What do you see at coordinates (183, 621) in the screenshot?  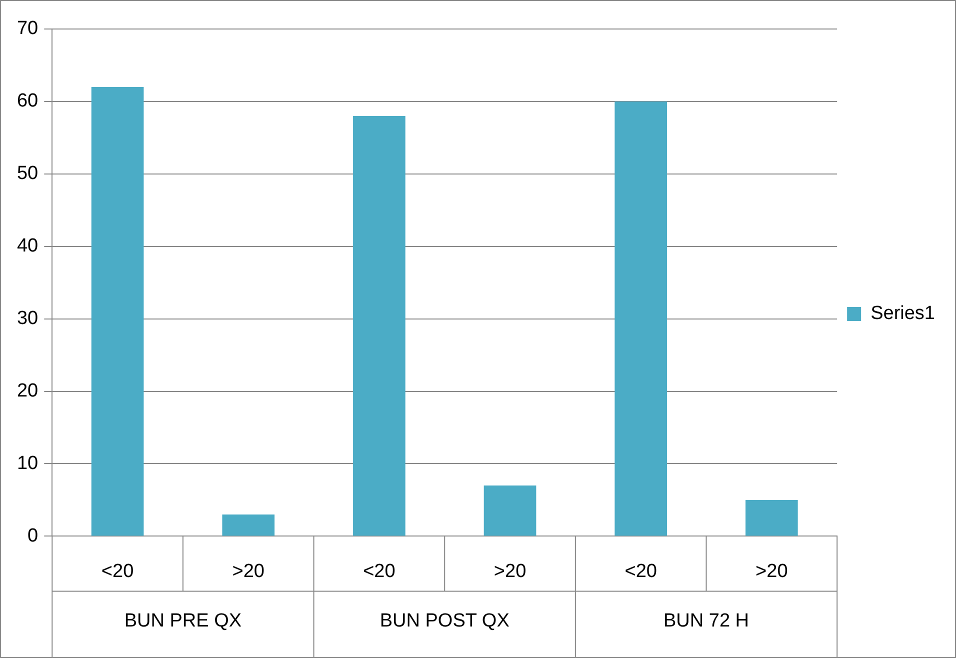 I see `text: BUN PRE QX` at bounding box center [183, 621].